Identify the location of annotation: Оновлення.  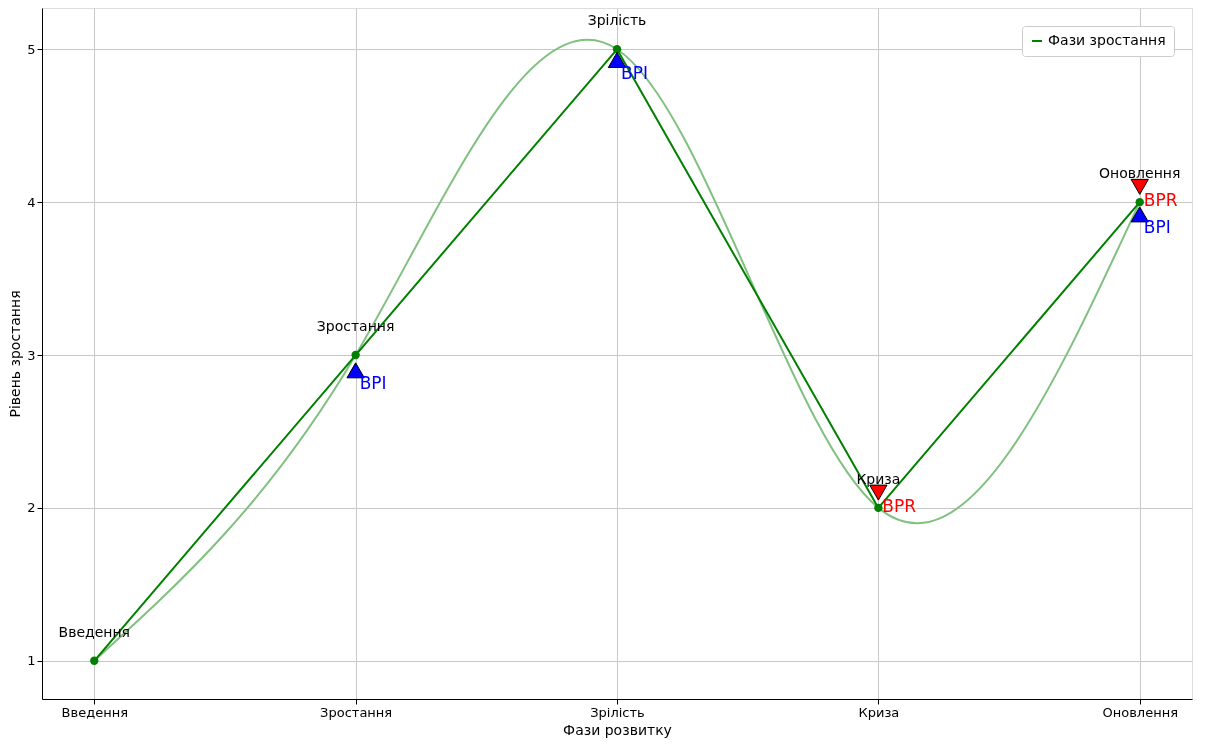
(1140, 173).